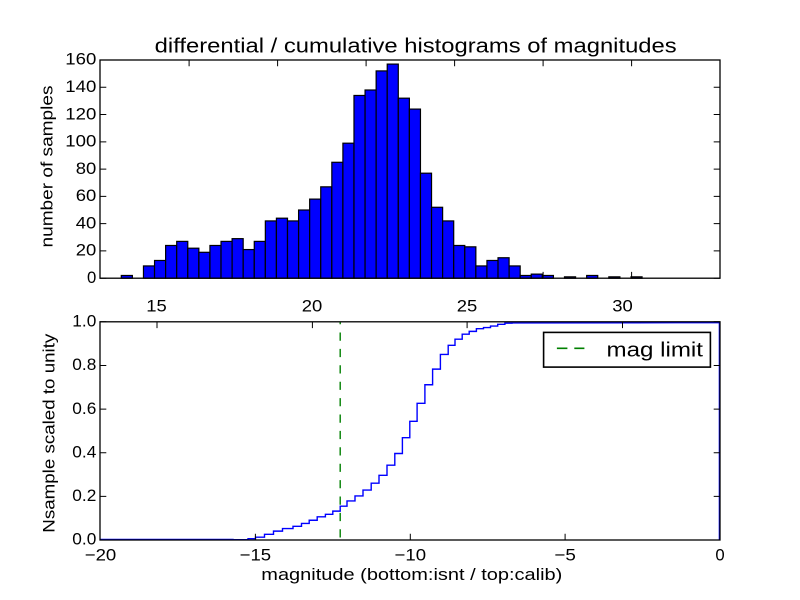  What do you see at coordinates (655, 350) in the screenshot?
I see `svg-text: mag limit` at bounding box center [655, 350].